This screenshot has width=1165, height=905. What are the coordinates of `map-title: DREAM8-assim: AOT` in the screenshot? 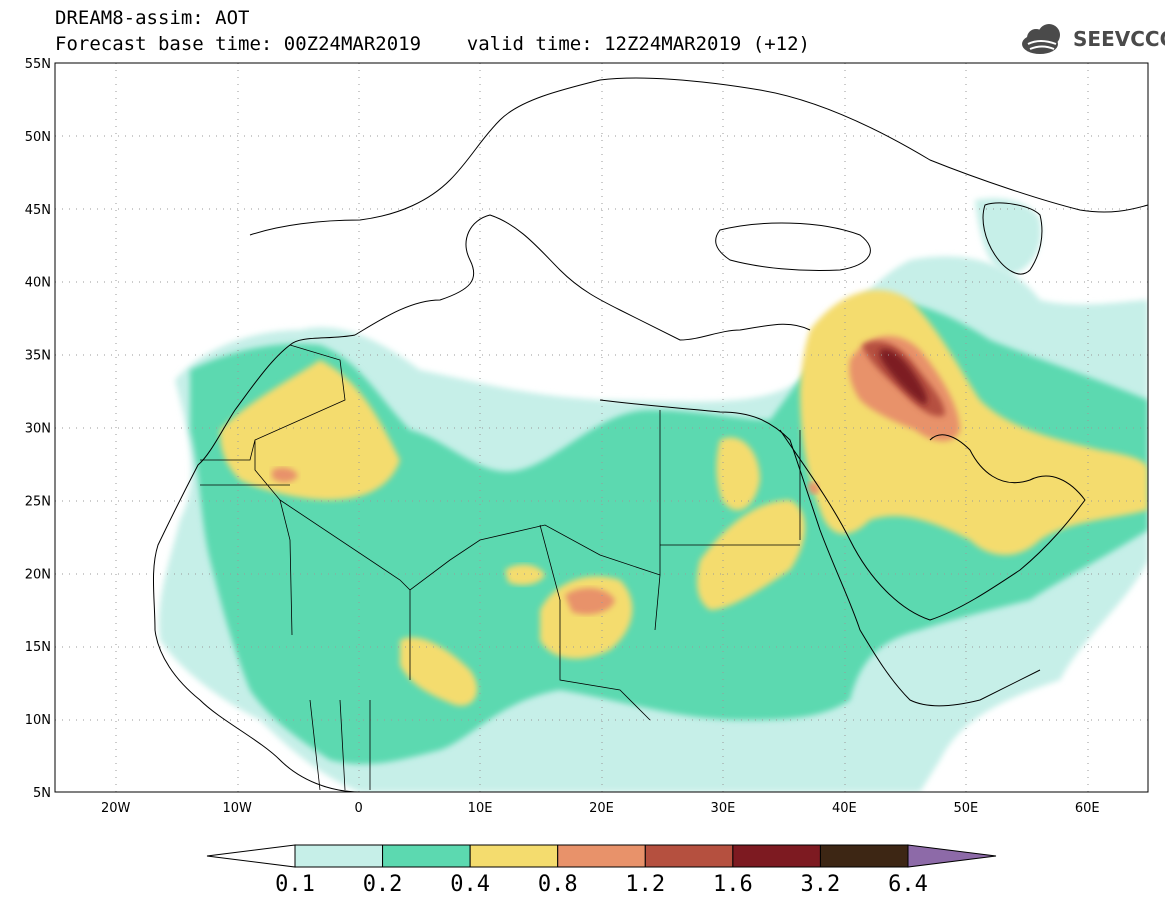 It's located at (152, 18).